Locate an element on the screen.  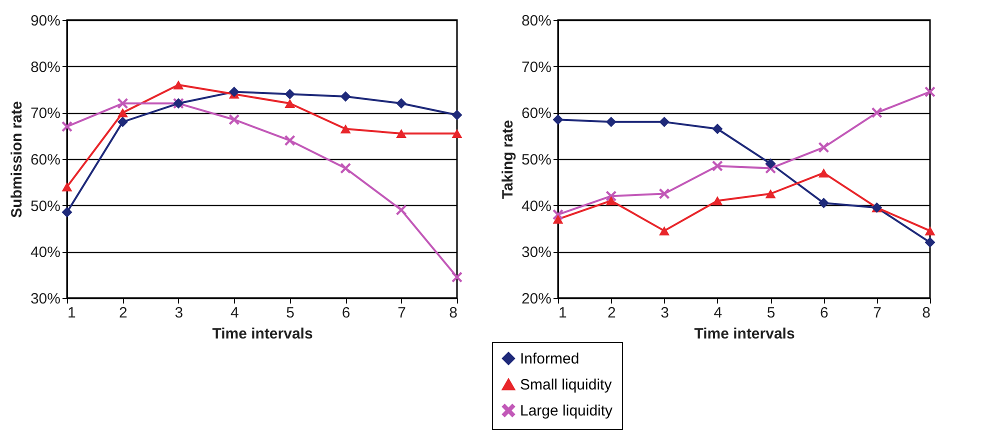
y-tick-label: 90% is located at coordinates (45, 21).